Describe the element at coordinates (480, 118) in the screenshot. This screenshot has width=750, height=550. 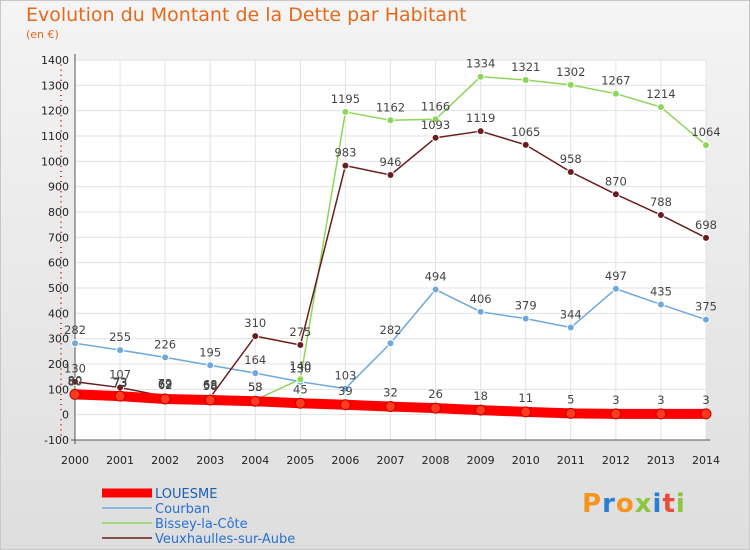
I see `data-label: 1119` at that location.